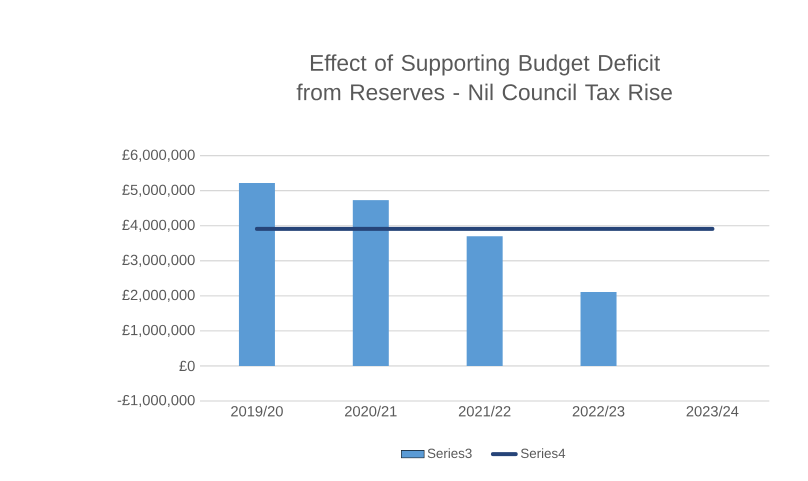  What do you see at coordinates (158, 156) in the screenshot?
I see `y-tick-label: £6,000,000` at bounding box center [158, 156].